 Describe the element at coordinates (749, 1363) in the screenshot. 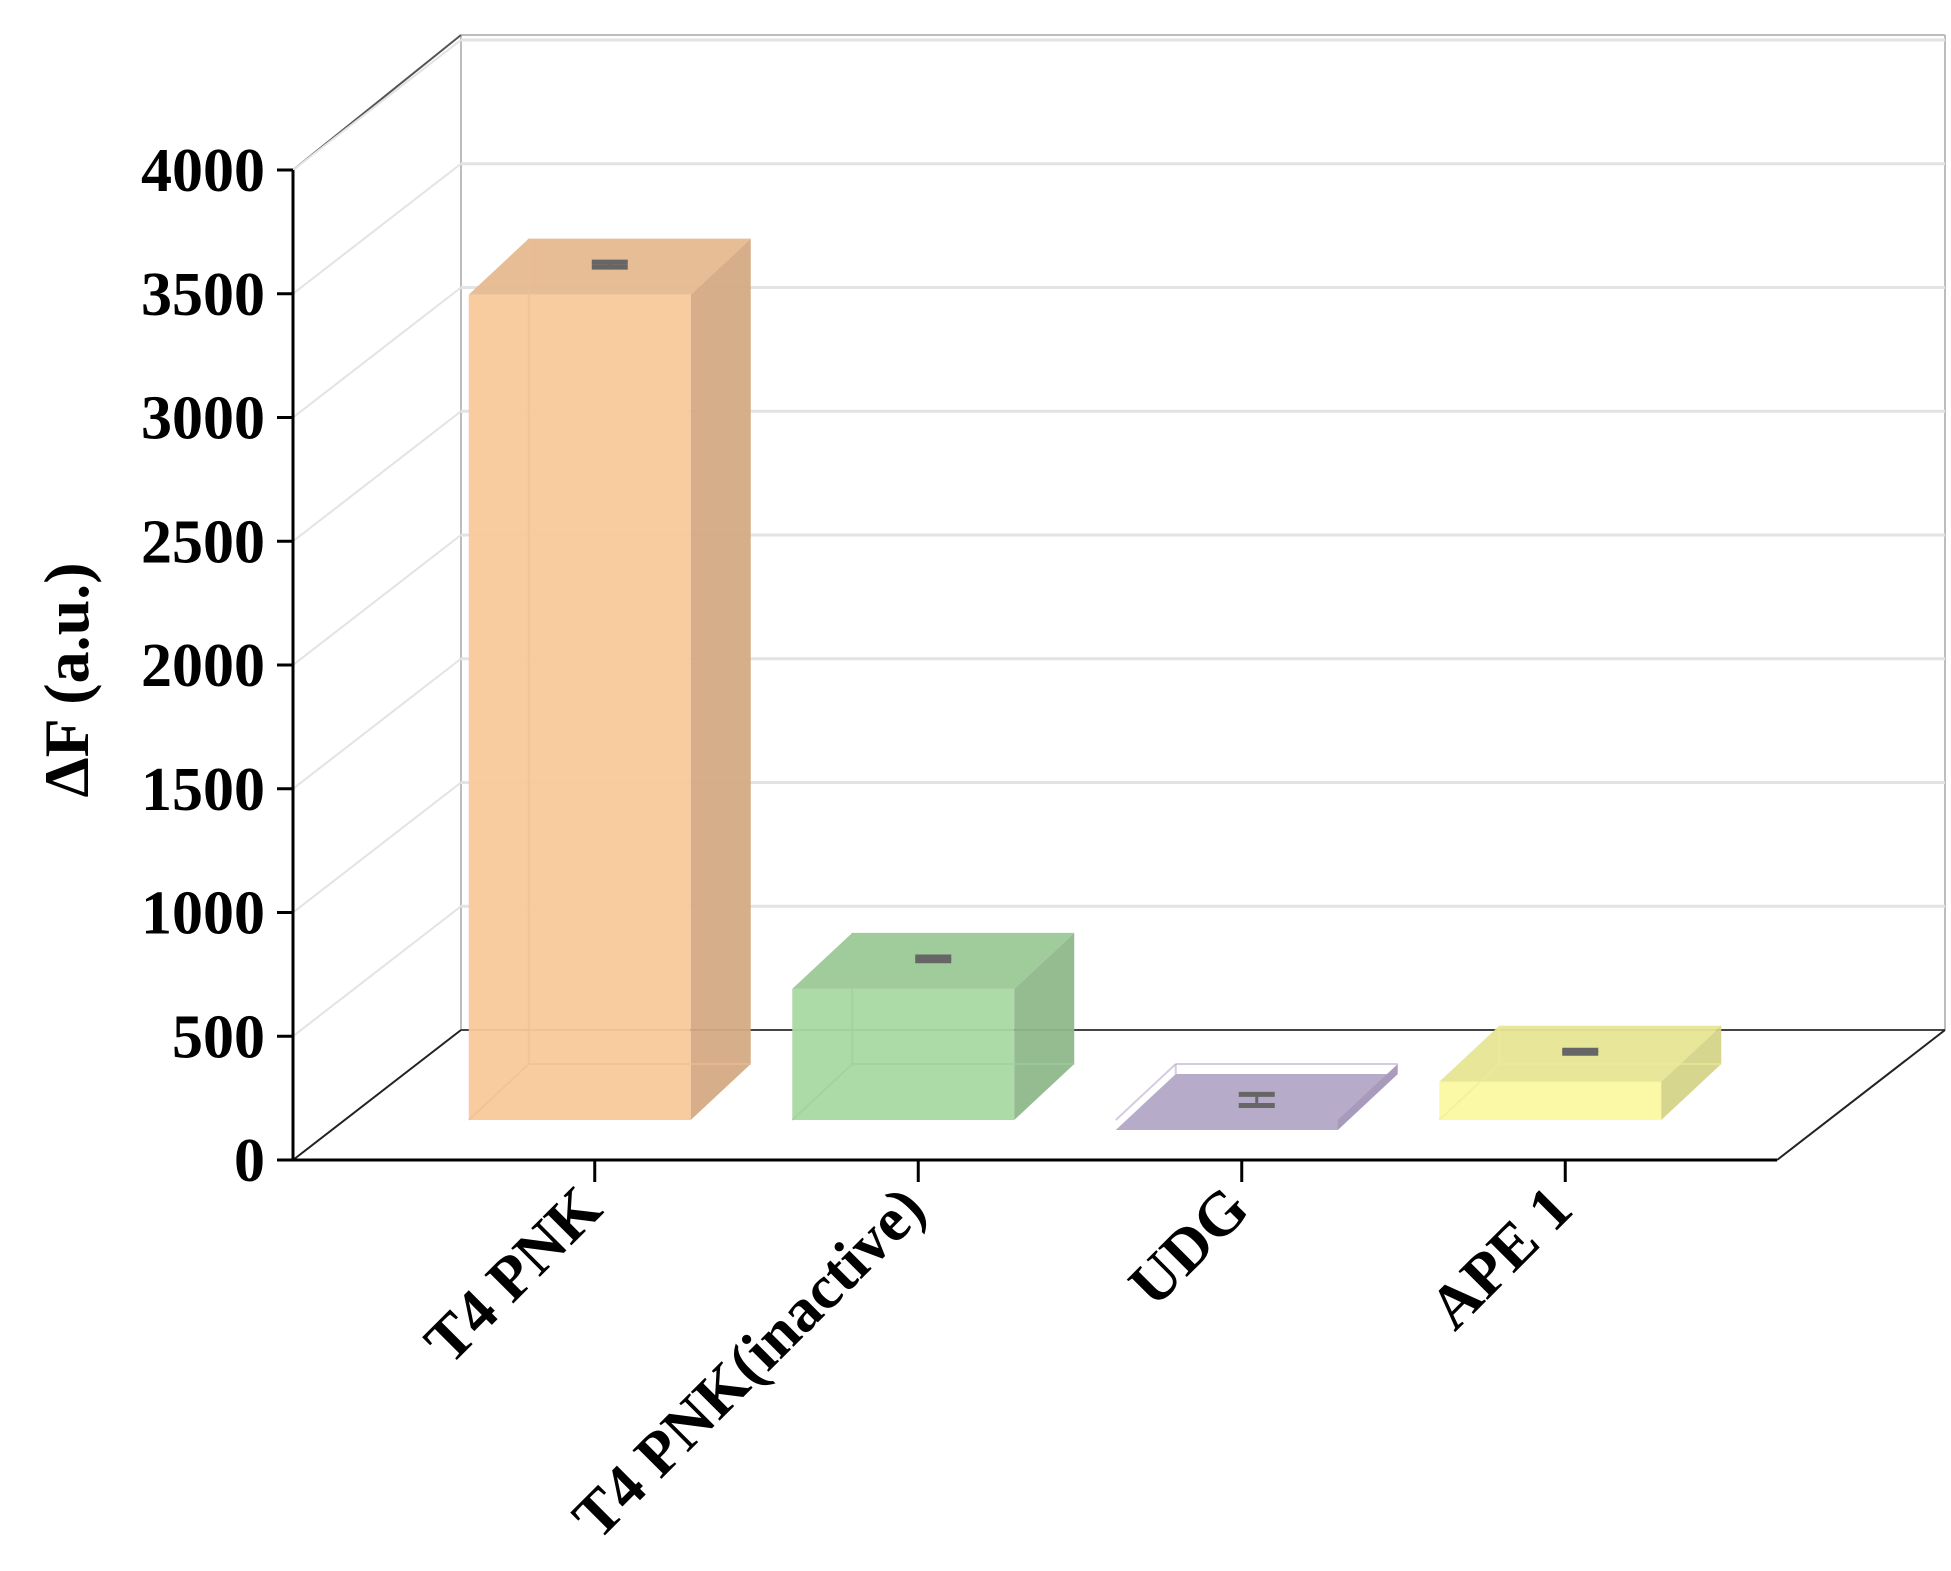

I see `x-tick-label: T4 PNK(inactive)` at that location.